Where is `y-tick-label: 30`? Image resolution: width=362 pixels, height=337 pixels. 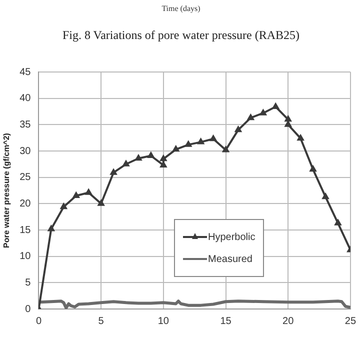 y-tick-label: 30 is located at coordinates (26, 151).